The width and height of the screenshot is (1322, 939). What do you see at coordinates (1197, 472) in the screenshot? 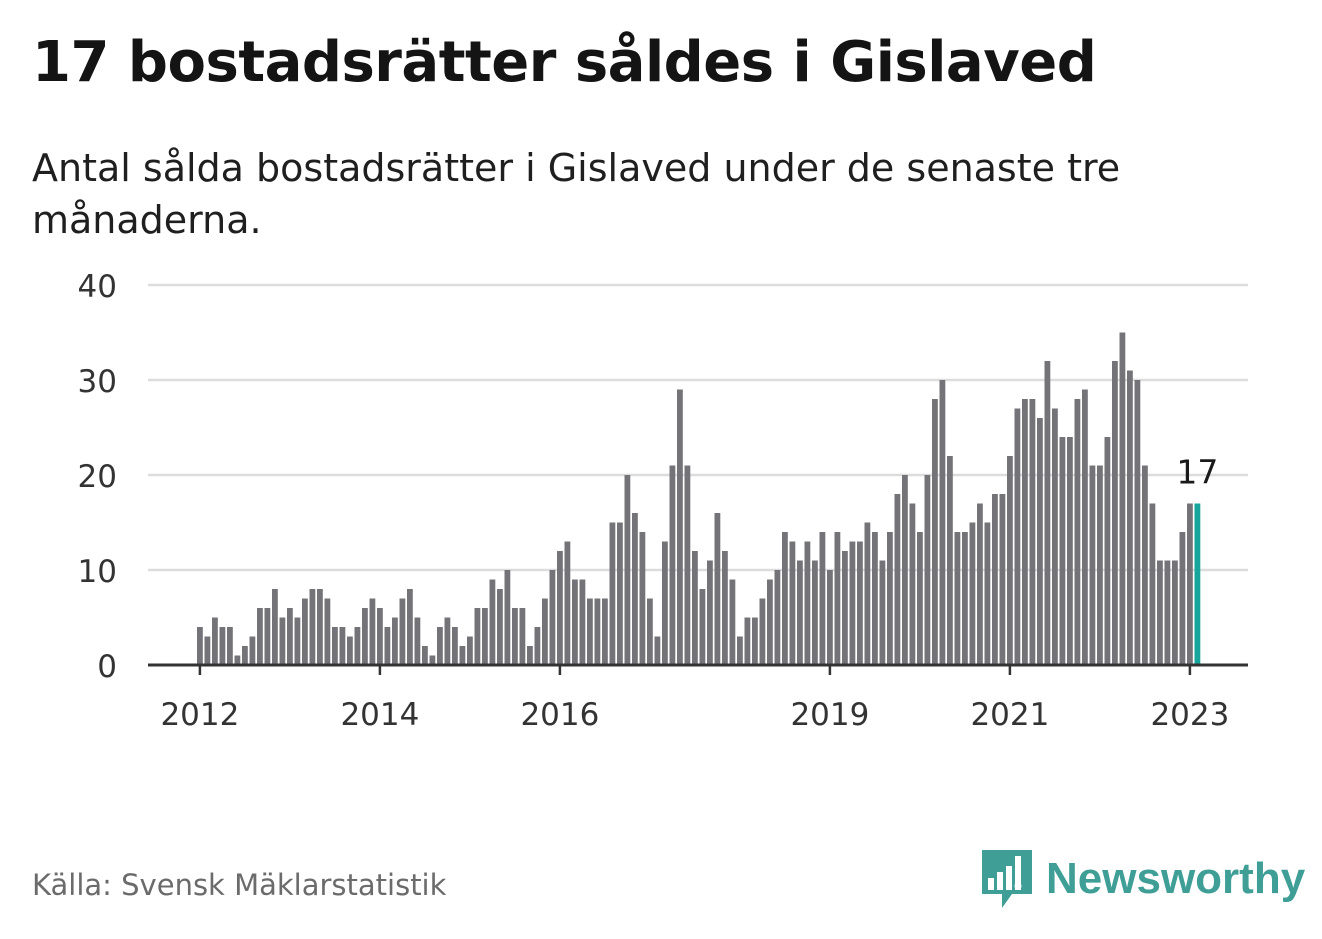
I see `highlight-data-label: 17` at bounding box center [1197, 472].